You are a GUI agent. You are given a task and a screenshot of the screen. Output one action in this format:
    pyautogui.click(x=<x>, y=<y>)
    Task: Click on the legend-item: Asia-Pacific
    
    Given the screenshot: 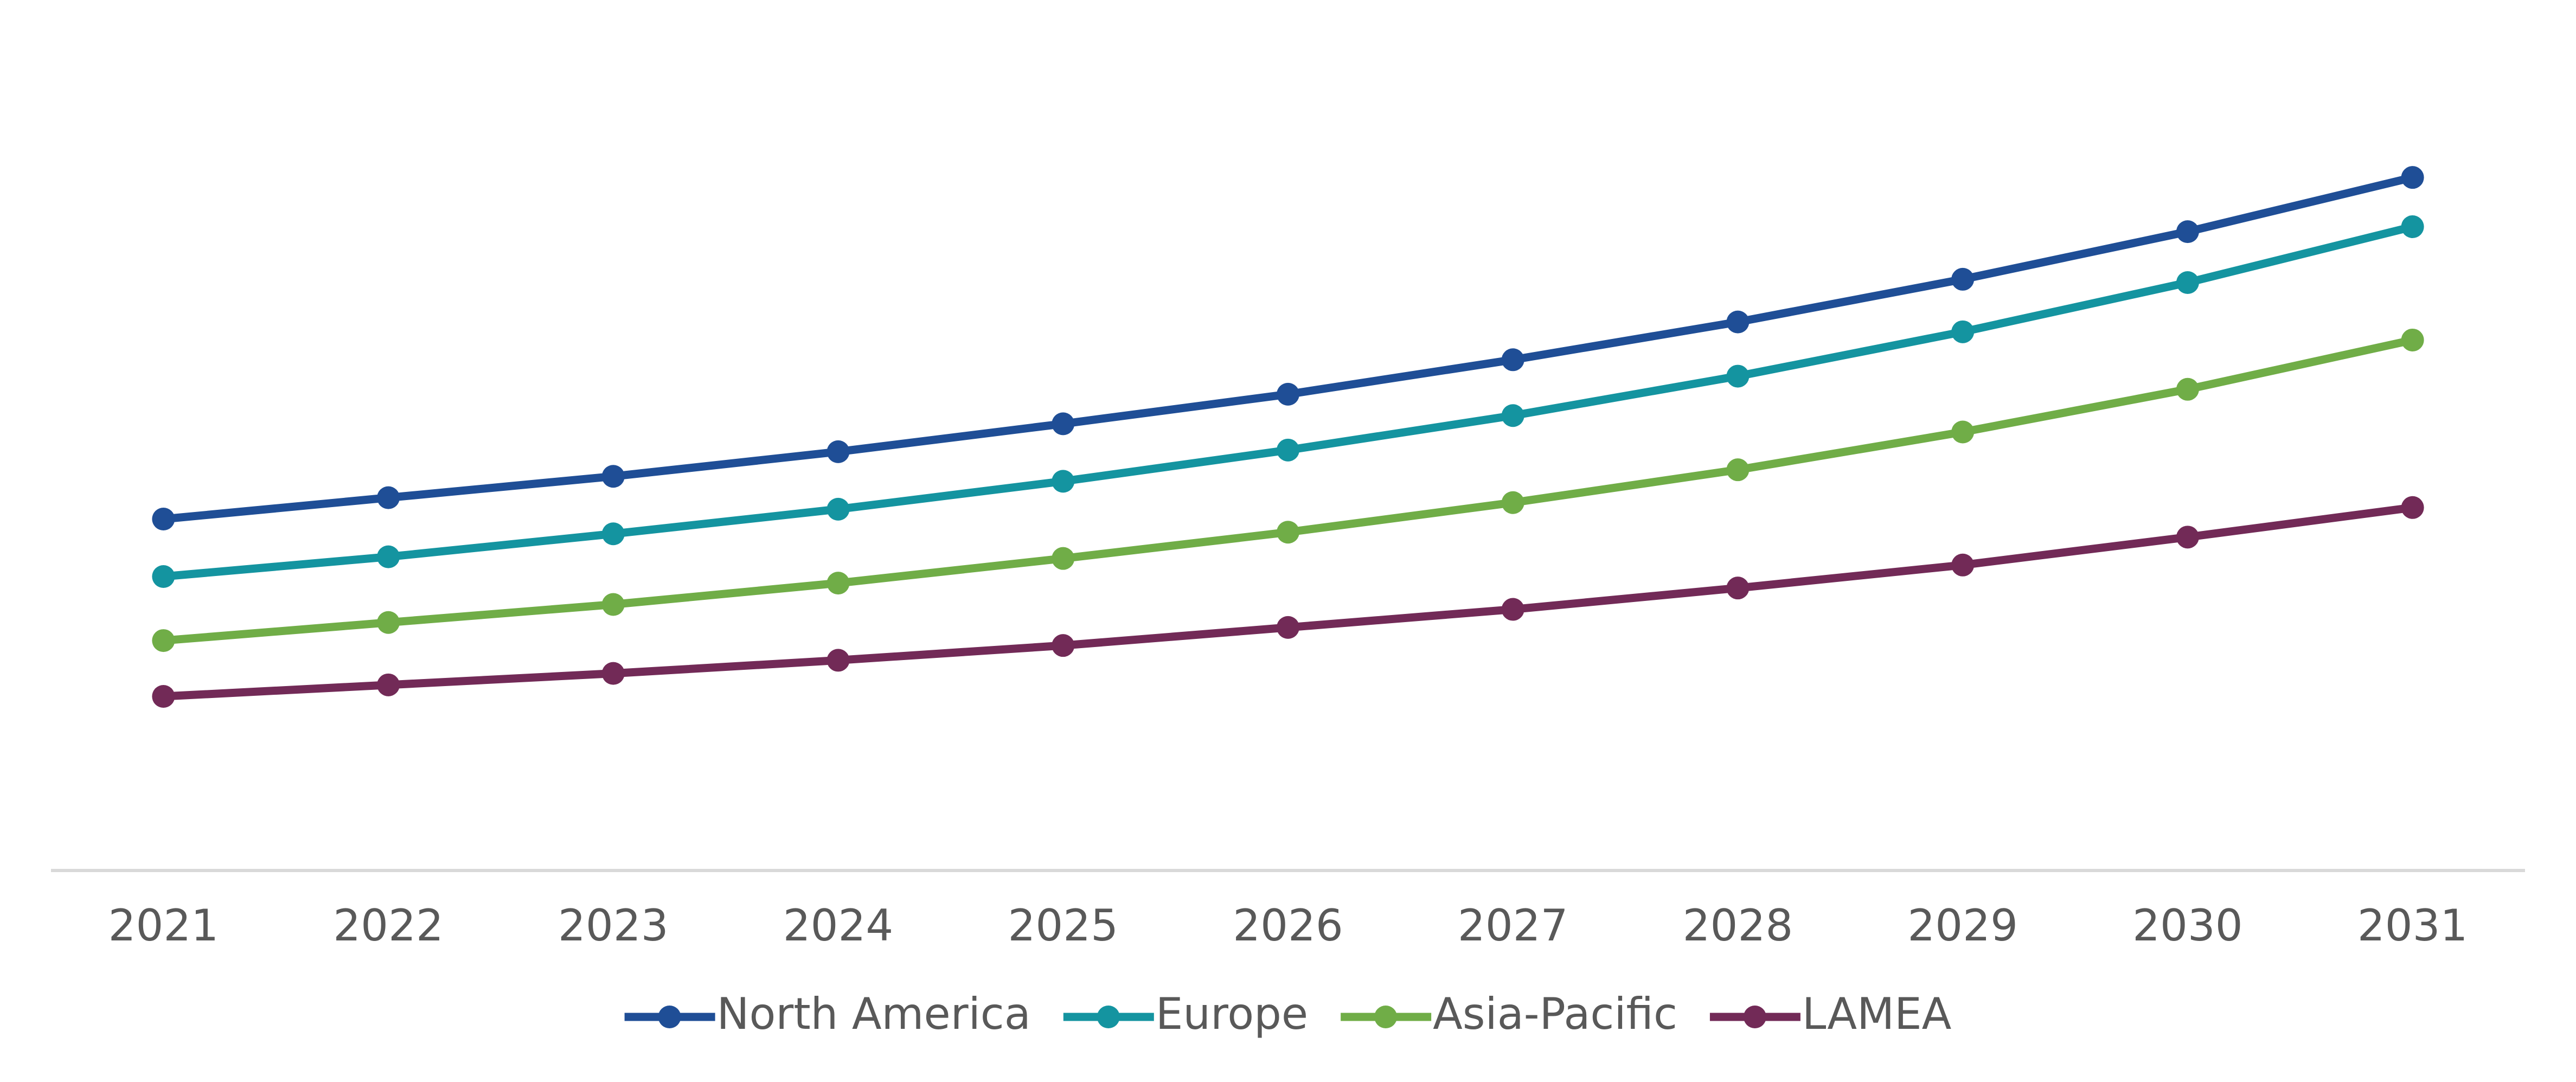 What is the action you would take?
    pyautogui.click(x=1509, y=1014)
    